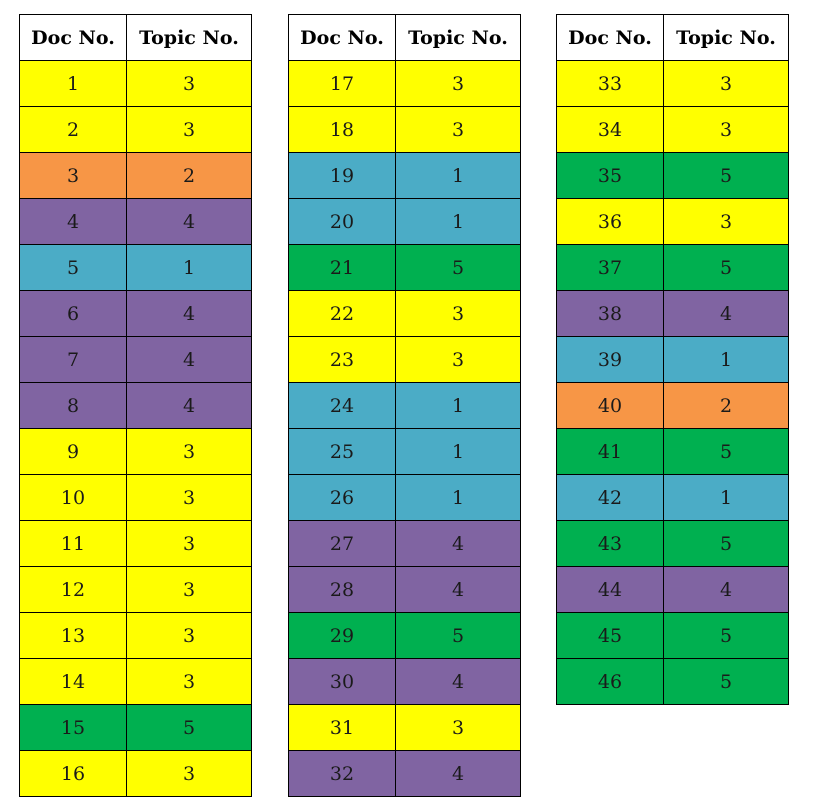  I want to click on table-row: 30 4, so click(404, 681).